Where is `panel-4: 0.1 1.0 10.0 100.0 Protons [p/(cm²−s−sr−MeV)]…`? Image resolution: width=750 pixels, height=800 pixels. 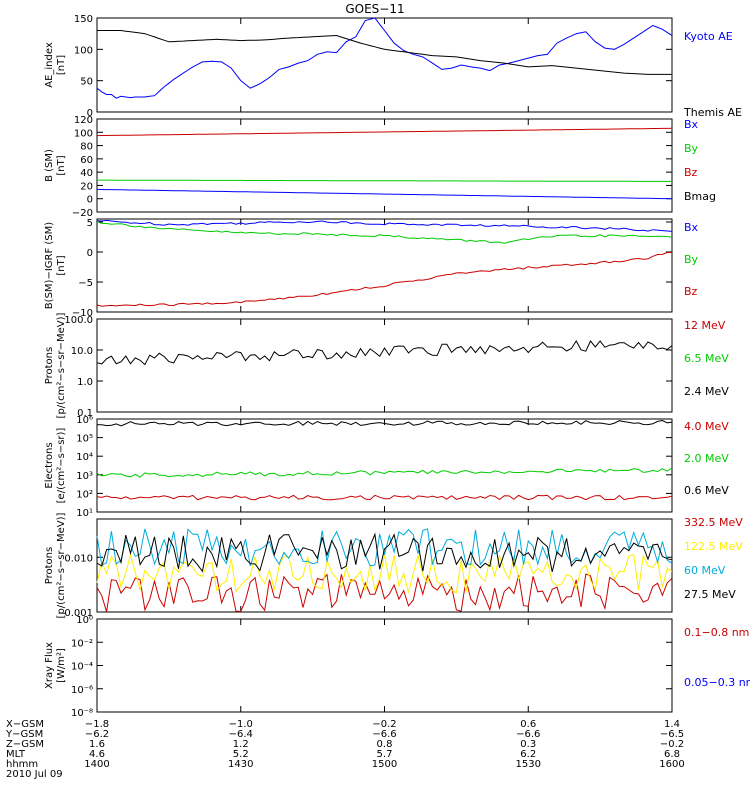
panel-4: 0.1 1.0 10.0 100.0 Protons [p/(cm²−s−sr−MeV)]… is located at coordinates (386, 365).